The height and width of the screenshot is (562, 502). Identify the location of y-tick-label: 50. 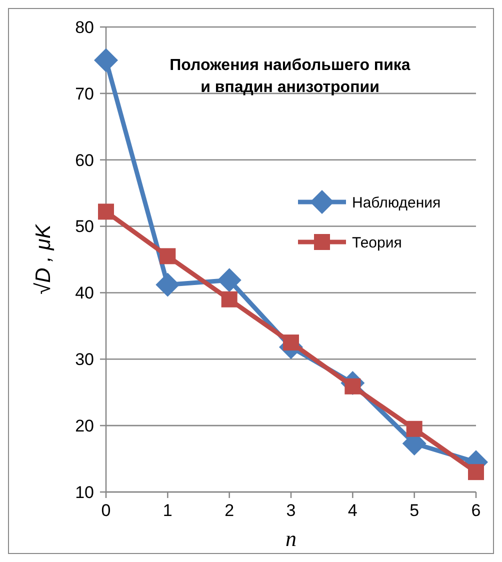
(84, 226).